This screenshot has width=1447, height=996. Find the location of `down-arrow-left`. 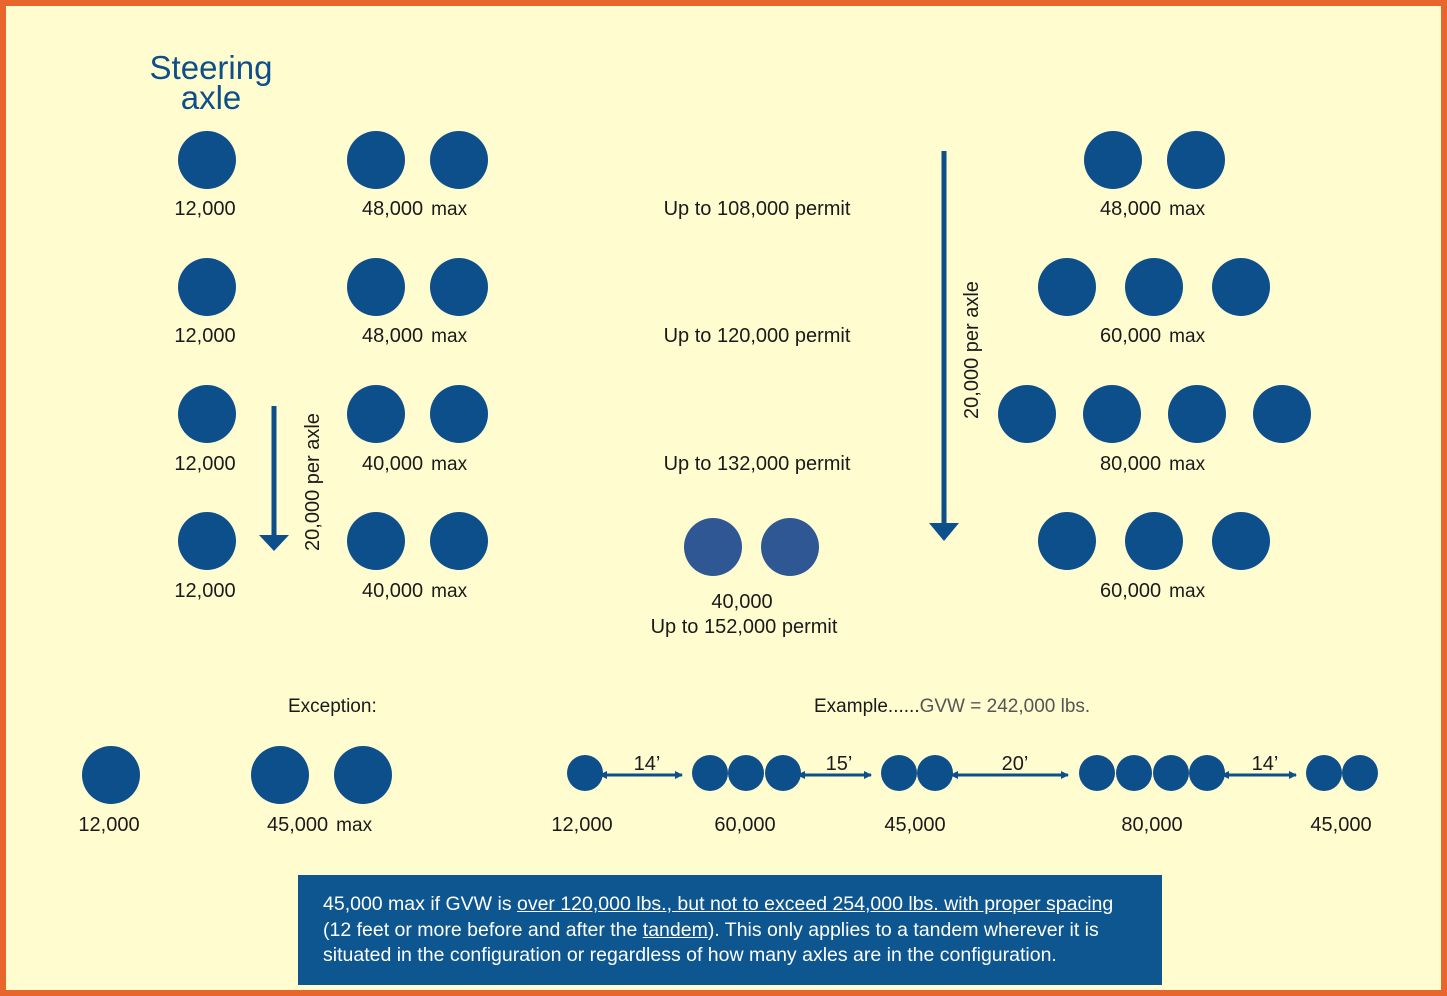

down-arrow-left is located at coordinates (274, 478).